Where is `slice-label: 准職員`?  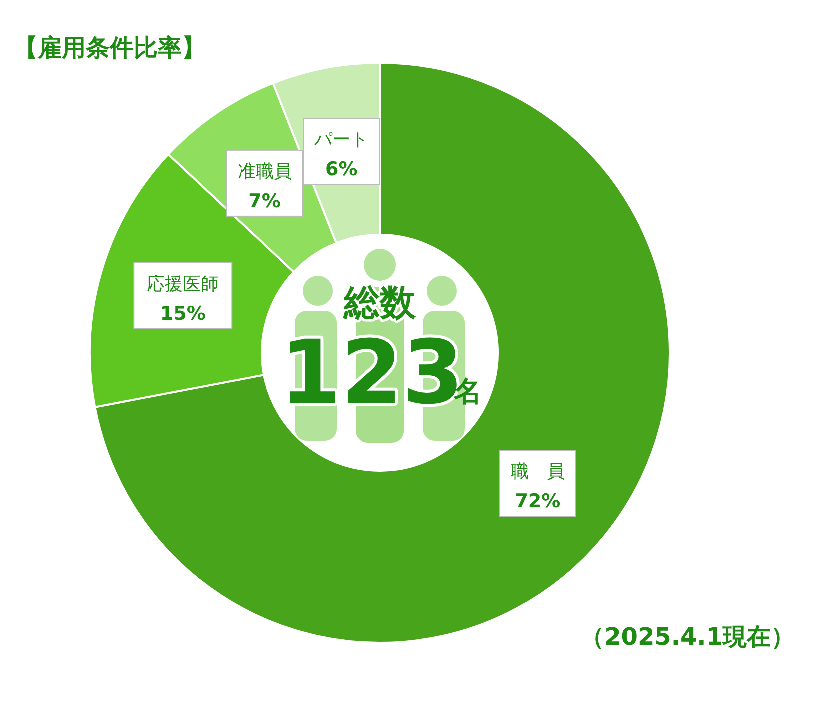
slice-label: 准職員 is located at coordinates (265, 171).